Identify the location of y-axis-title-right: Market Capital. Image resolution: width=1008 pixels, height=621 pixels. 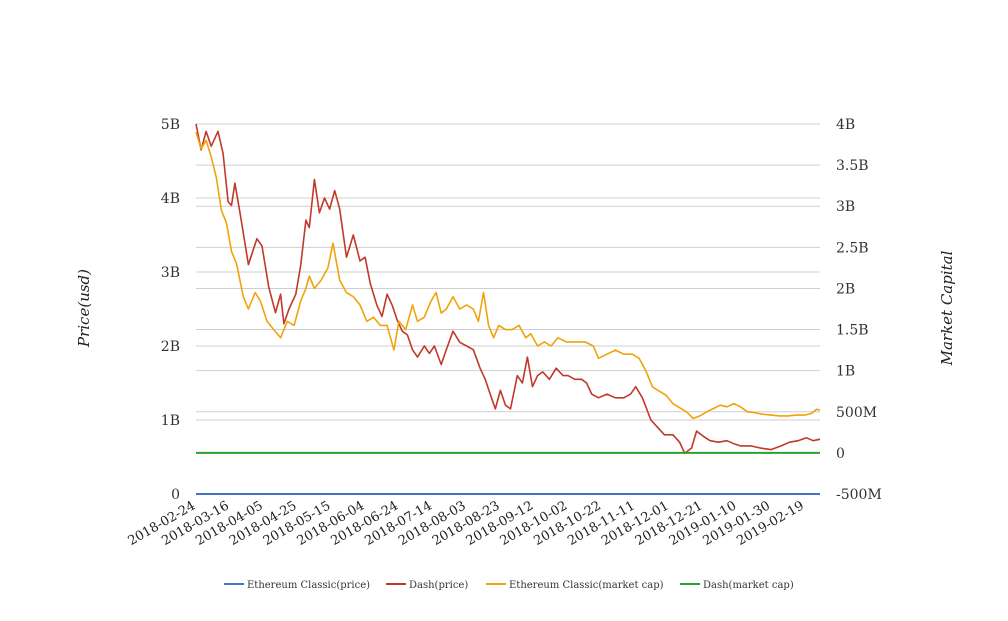
(947, 308).